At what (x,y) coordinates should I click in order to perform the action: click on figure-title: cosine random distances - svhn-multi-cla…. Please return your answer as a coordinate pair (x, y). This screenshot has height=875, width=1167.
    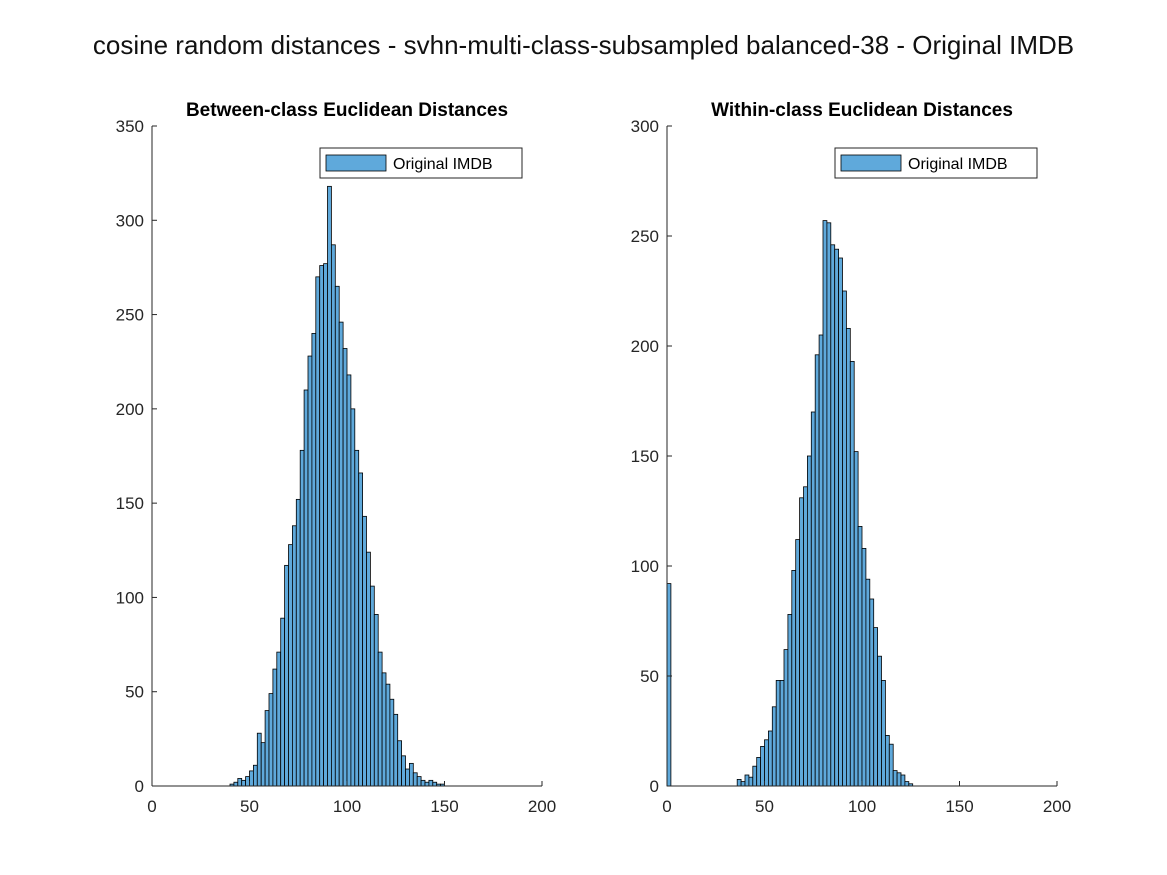
    Looking at the image, I should click on (583, 45).